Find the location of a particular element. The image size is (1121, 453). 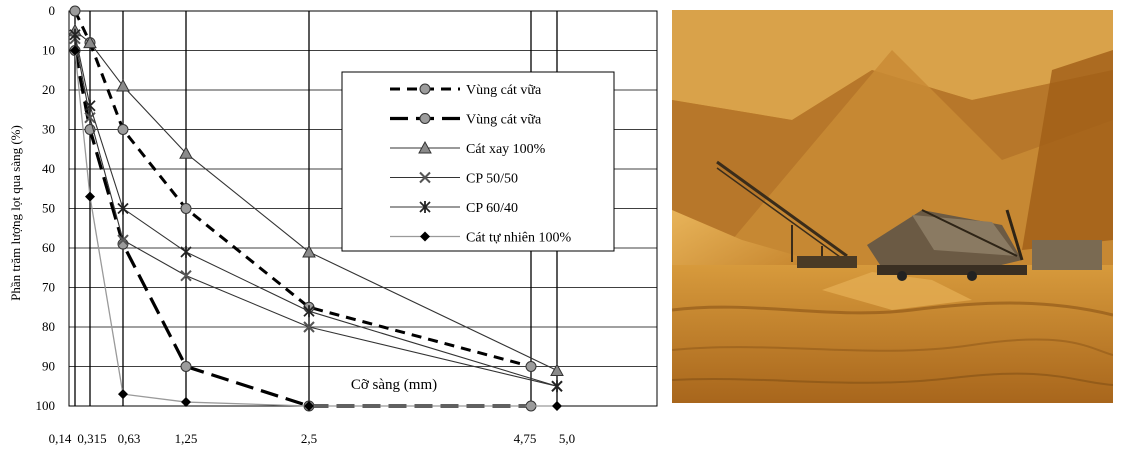

legend-item: Cát xay 100% is located at coordinates (468, 148).